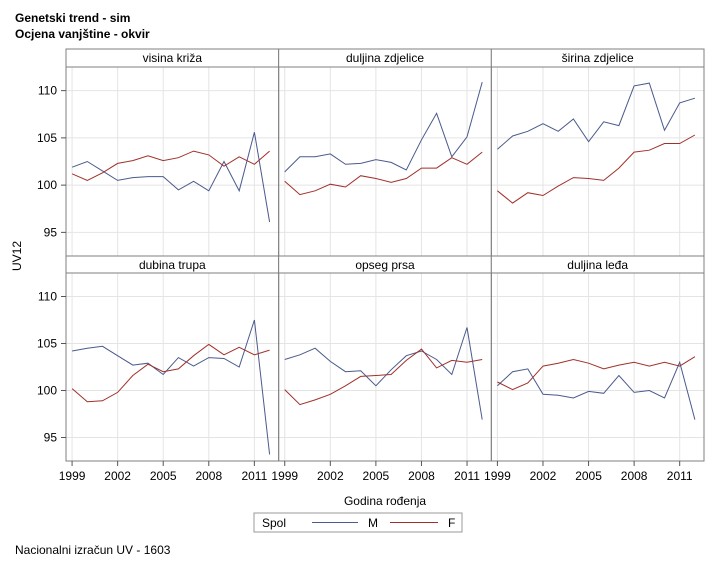 The image size is (718, 567). What do you see at coordinates (597, 265) in the screenshot?
I see `panel-title: duljina leđa` at bounding box center [597, 265].